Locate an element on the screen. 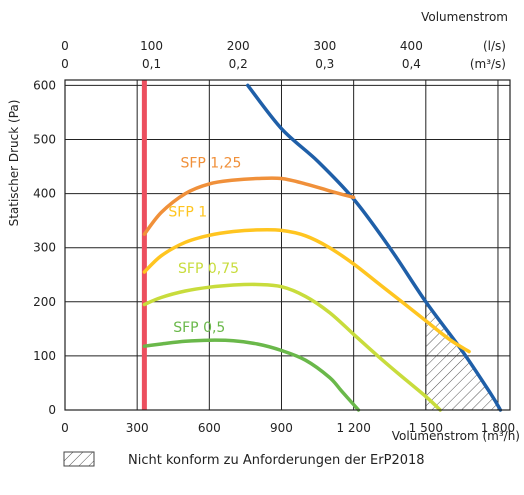 This screenshot has width=524, height=495. series-label: SFP 0,75 is located at coordinates (208, 269).